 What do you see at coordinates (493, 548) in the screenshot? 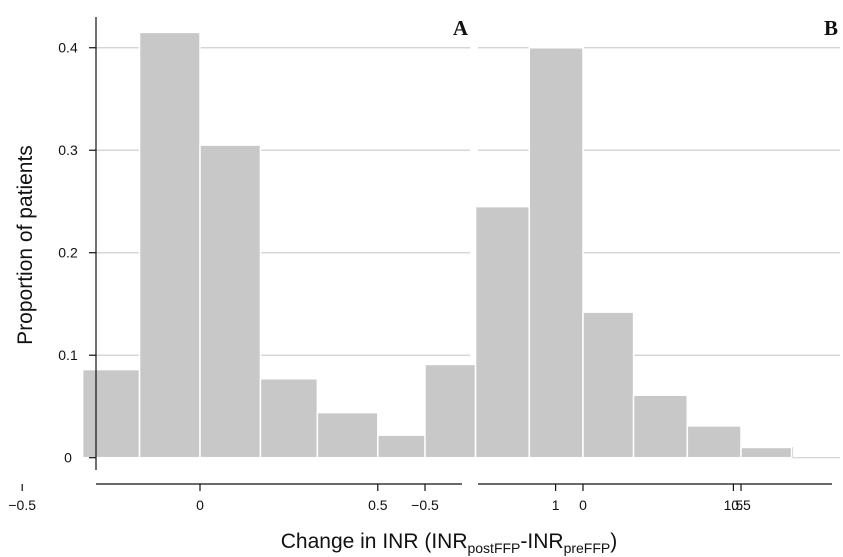
I see `x-axis-title-sub1: postFFP` at bounding box center [493, 548].